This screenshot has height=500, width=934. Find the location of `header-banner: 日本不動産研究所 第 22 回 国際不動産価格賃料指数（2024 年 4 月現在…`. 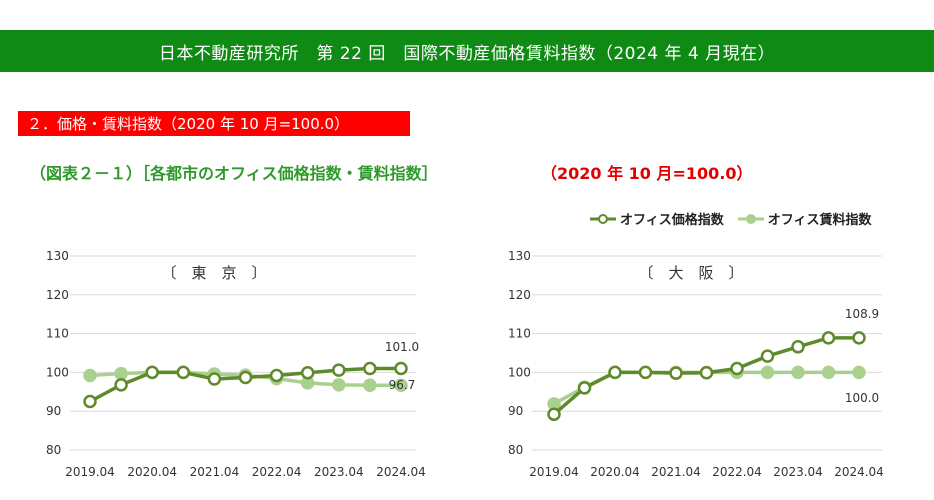

header-banner: 日本不動産研究所 第 22 回 国際不動産価格賃料指数（2024 年 4 月現在… is located at coordinates (467, 51).